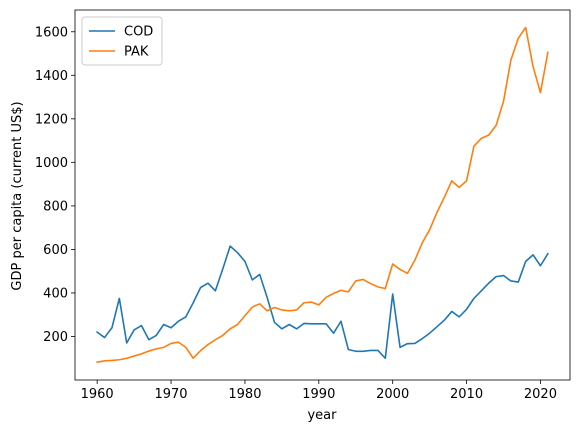  Describe the element at coordinates (51, 76) in the screenshot. I see `y-tick-label: 1400` at that location.